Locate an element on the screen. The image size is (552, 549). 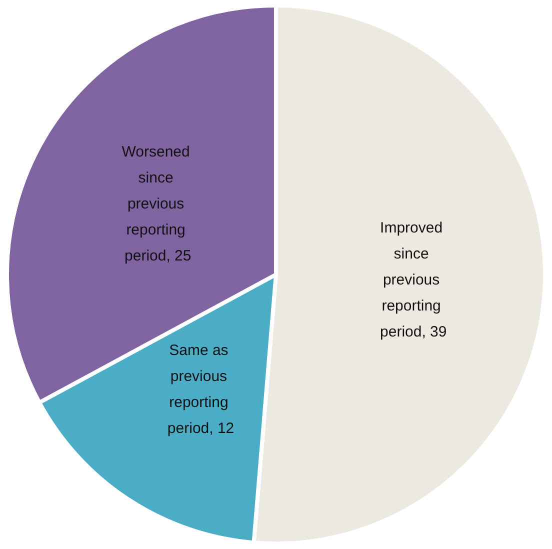
slice-label: Same as previous reporting period, 12 is located at coordinates (200, 390).